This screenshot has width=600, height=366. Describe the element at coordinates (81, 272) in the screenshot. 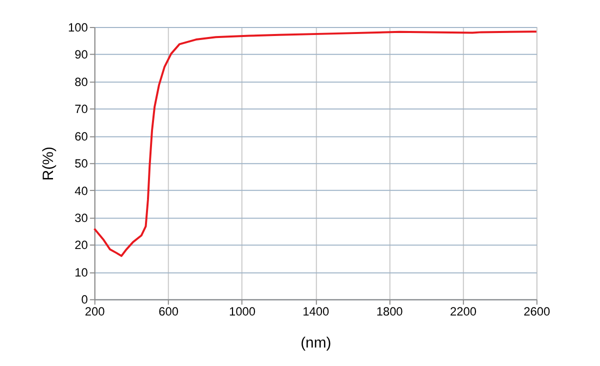

I see `y-tick-label: 10` at that location.